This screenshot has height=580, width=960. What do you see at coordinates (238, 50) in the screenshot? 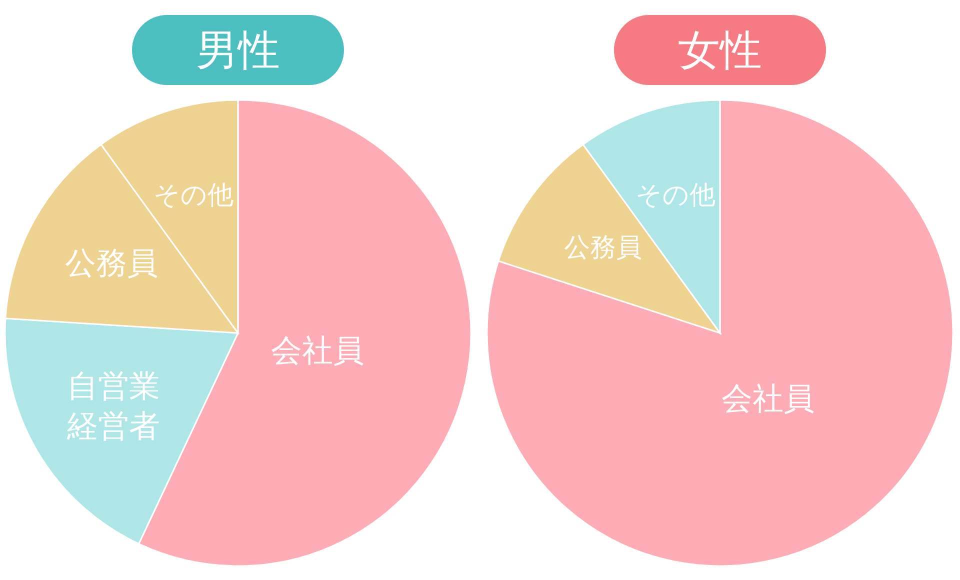
I see `title: 男性` at bounding box center [238, 50].